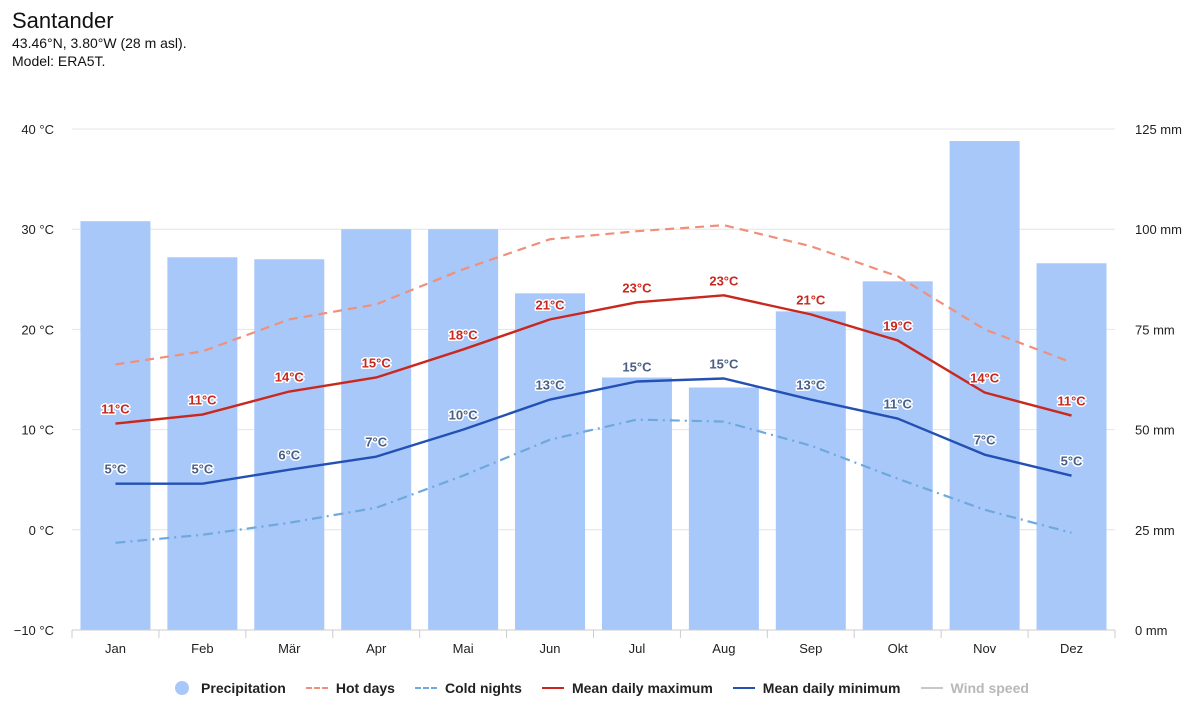 The height and width of the screenshot is (720, 1200). I want to click on legend-mean-daily-minimum: Mean daily minimum, so click(816, 688).